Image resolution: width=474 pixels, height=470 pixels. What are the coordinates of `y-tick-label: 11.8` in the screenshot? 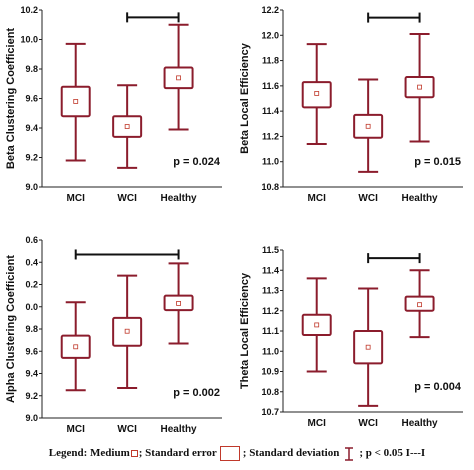 It's located at (270, 61).